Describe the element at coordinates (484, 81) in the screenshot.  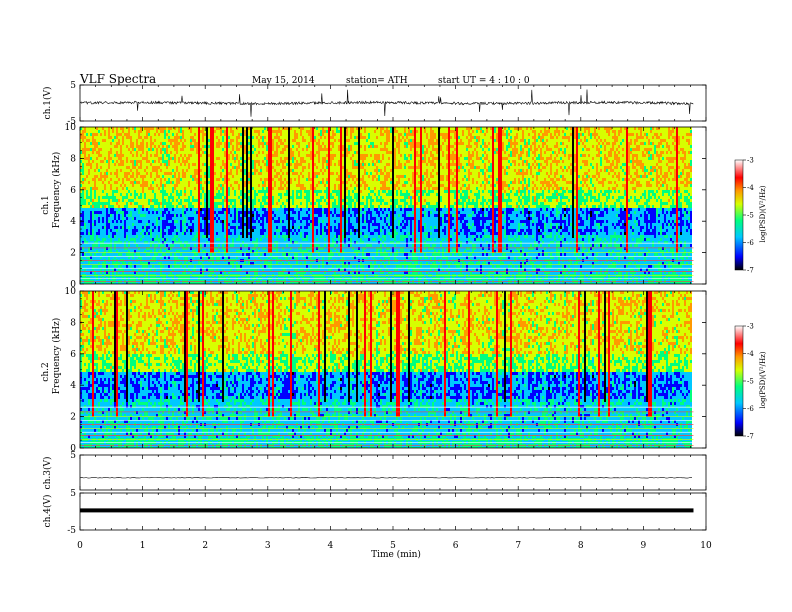
I see `start-time-label: start UT = 4 : 10 : 0` at that location.